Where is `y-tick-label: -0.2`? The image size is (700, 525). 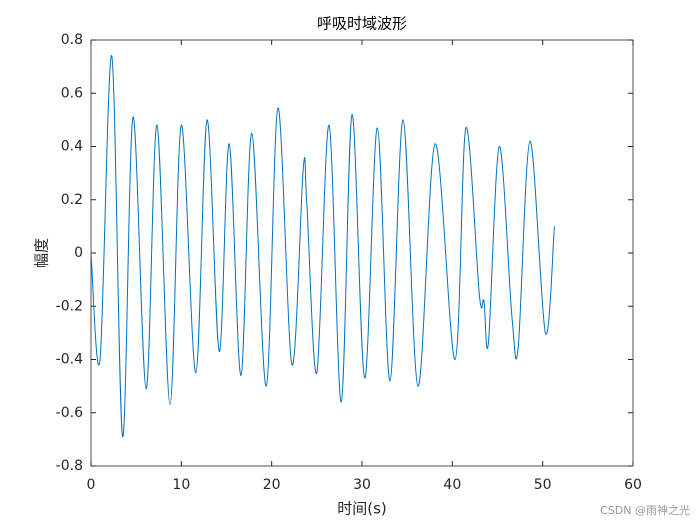 y-tick-label: -0.2 is located at coordinates (69, 306).